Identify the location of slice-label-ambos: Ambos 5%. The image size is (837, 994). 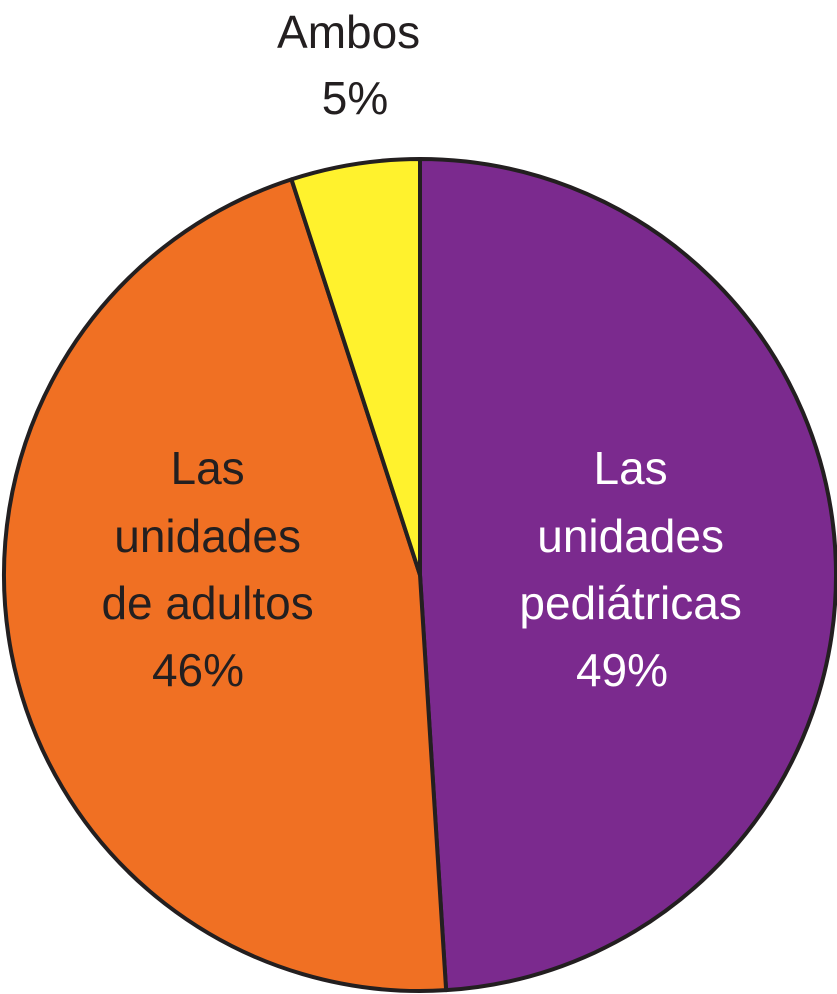
(355, 65).